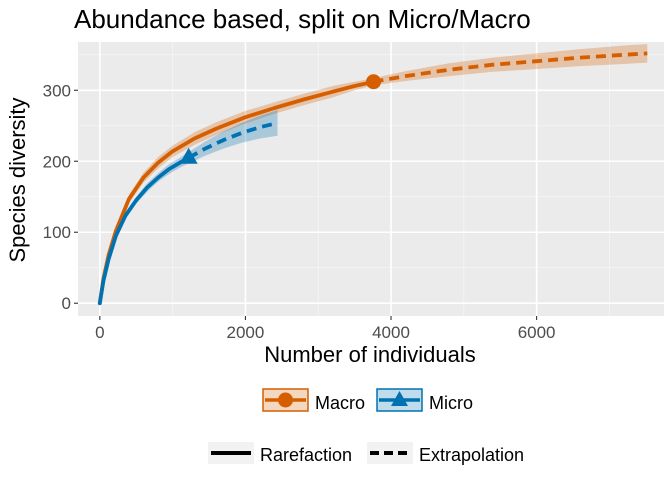 The height and width of the screenshot is (480, 672). What do you see at coordinates (391, 332) in the screenshot?
I see `x-tick-label: 4000` at bounding box center [391, 332].